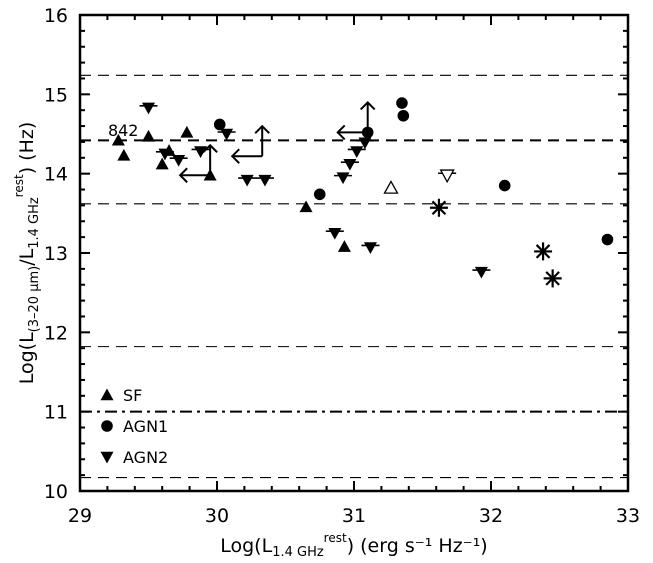 The image size is (653, 563). Describe the element at coordinates (34, 223) in the screenshot. I see `y-axis-title-sub2: 1.4 GHz` at that location.